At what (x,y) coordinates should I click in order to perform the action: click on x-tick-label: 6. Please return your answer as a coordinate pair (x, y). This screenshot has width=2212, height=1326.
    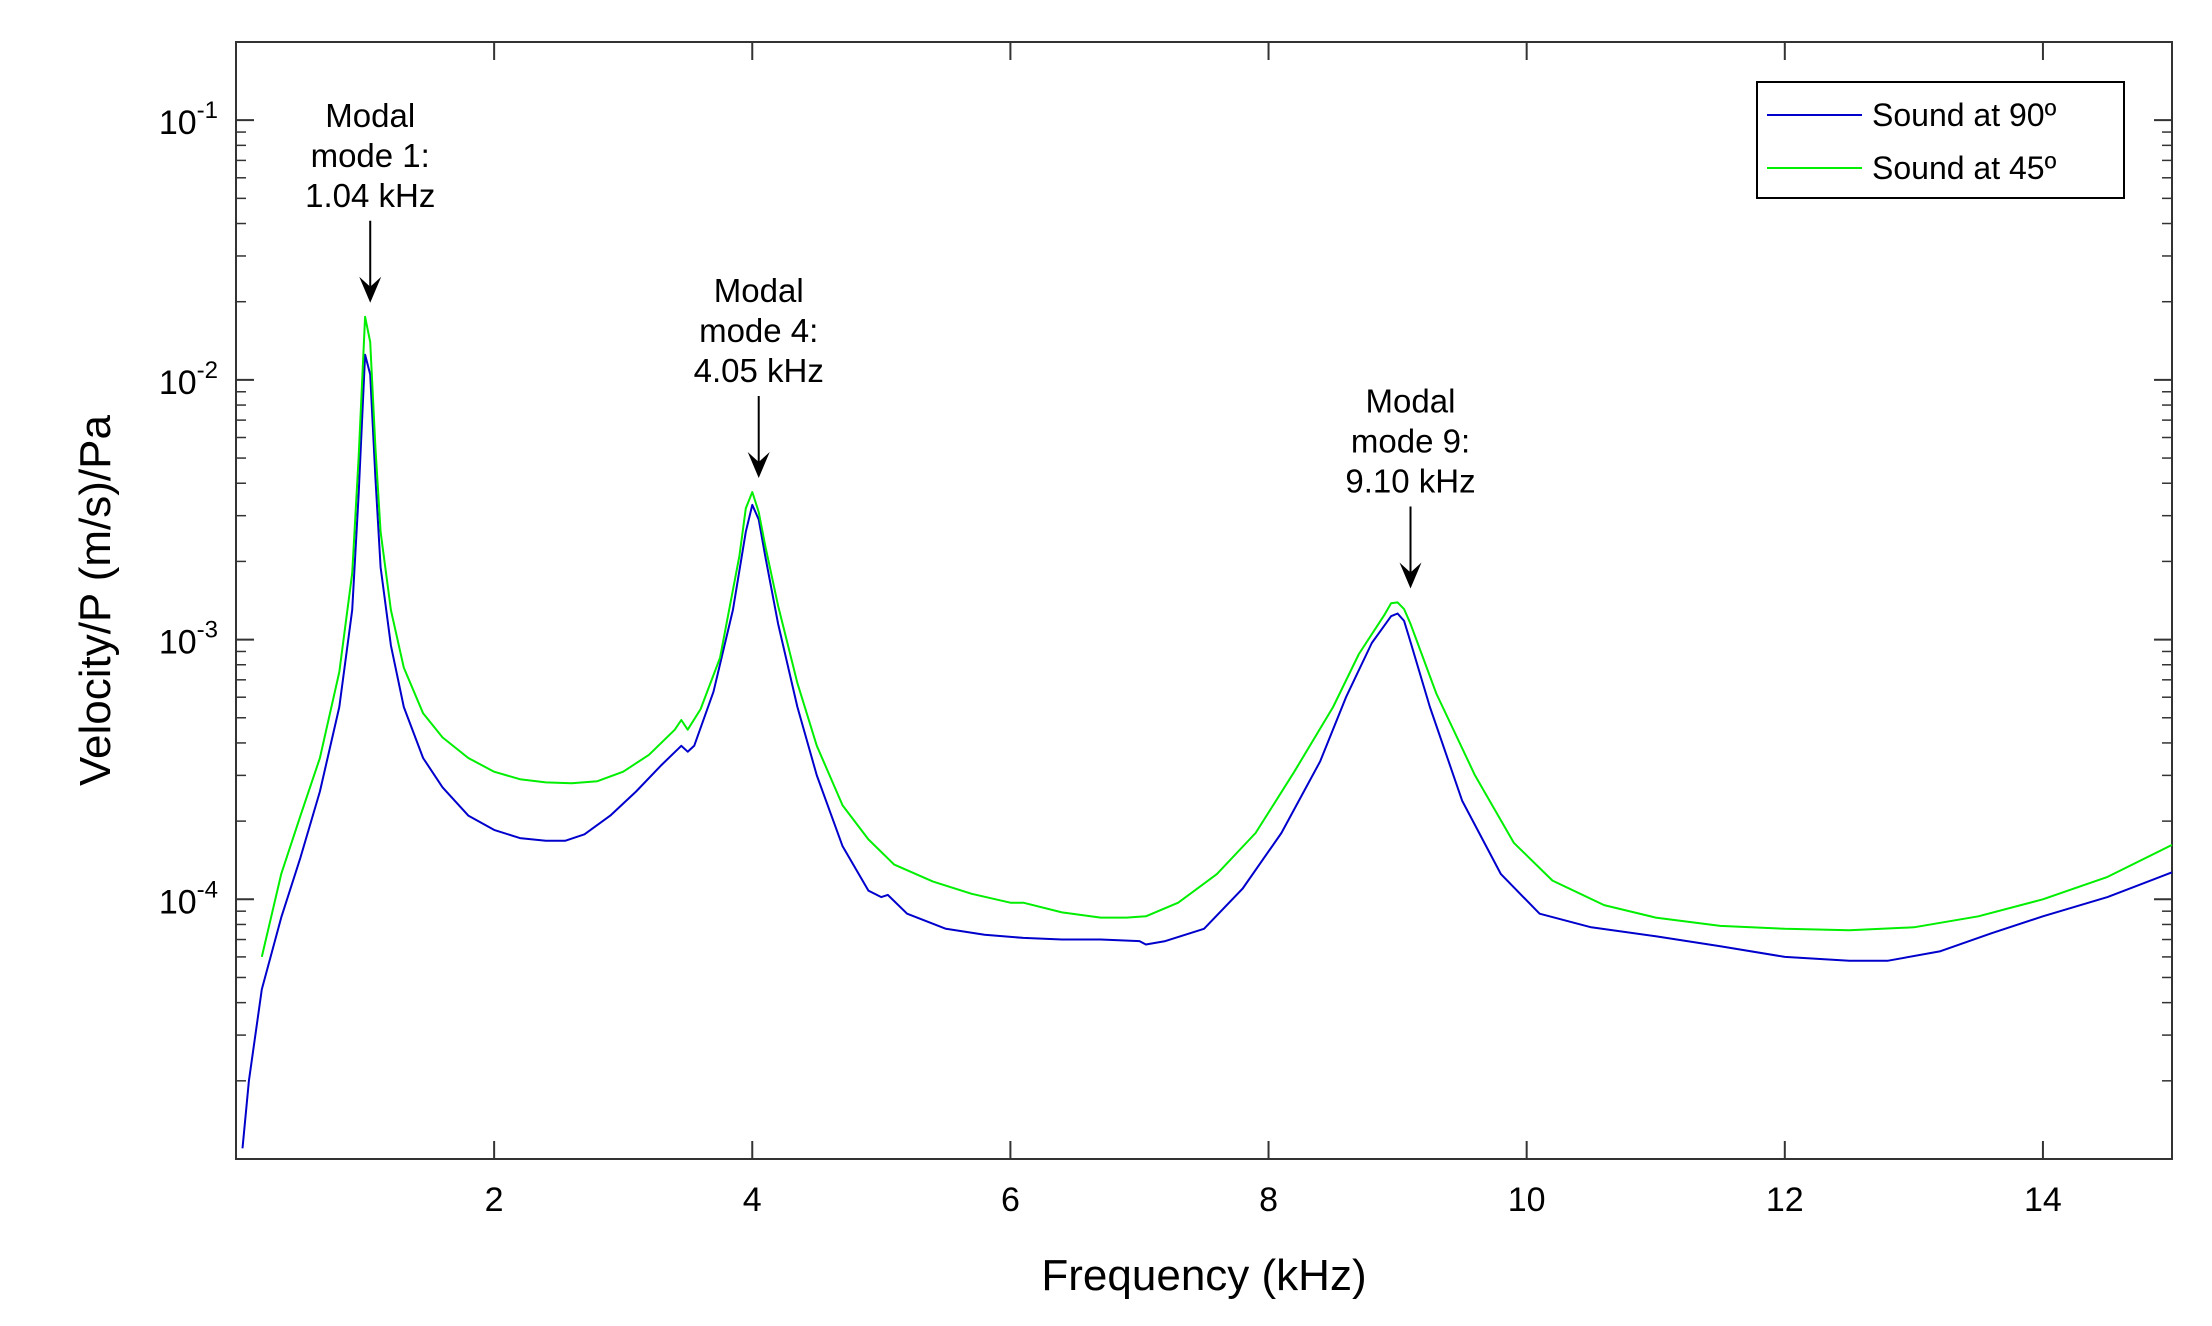
    Looking at the image, I should click on (1010, 1200).